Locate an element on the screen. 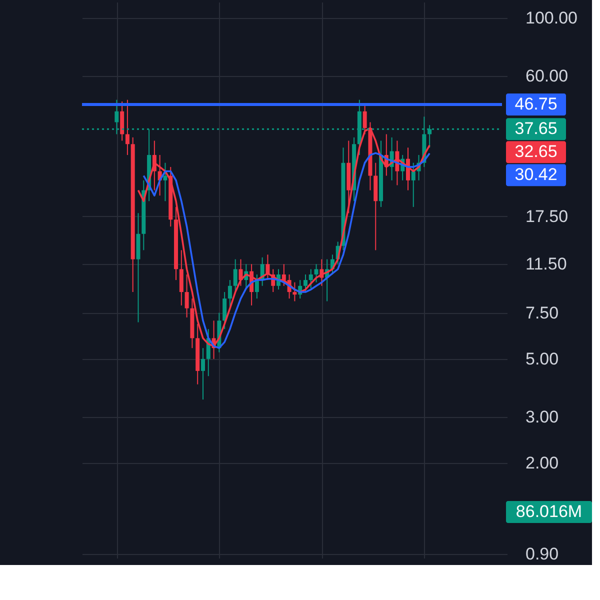 The height and width of the screenshot is (600, 600). y-tick-label: 100.00 is located at coordinates (552, 18).